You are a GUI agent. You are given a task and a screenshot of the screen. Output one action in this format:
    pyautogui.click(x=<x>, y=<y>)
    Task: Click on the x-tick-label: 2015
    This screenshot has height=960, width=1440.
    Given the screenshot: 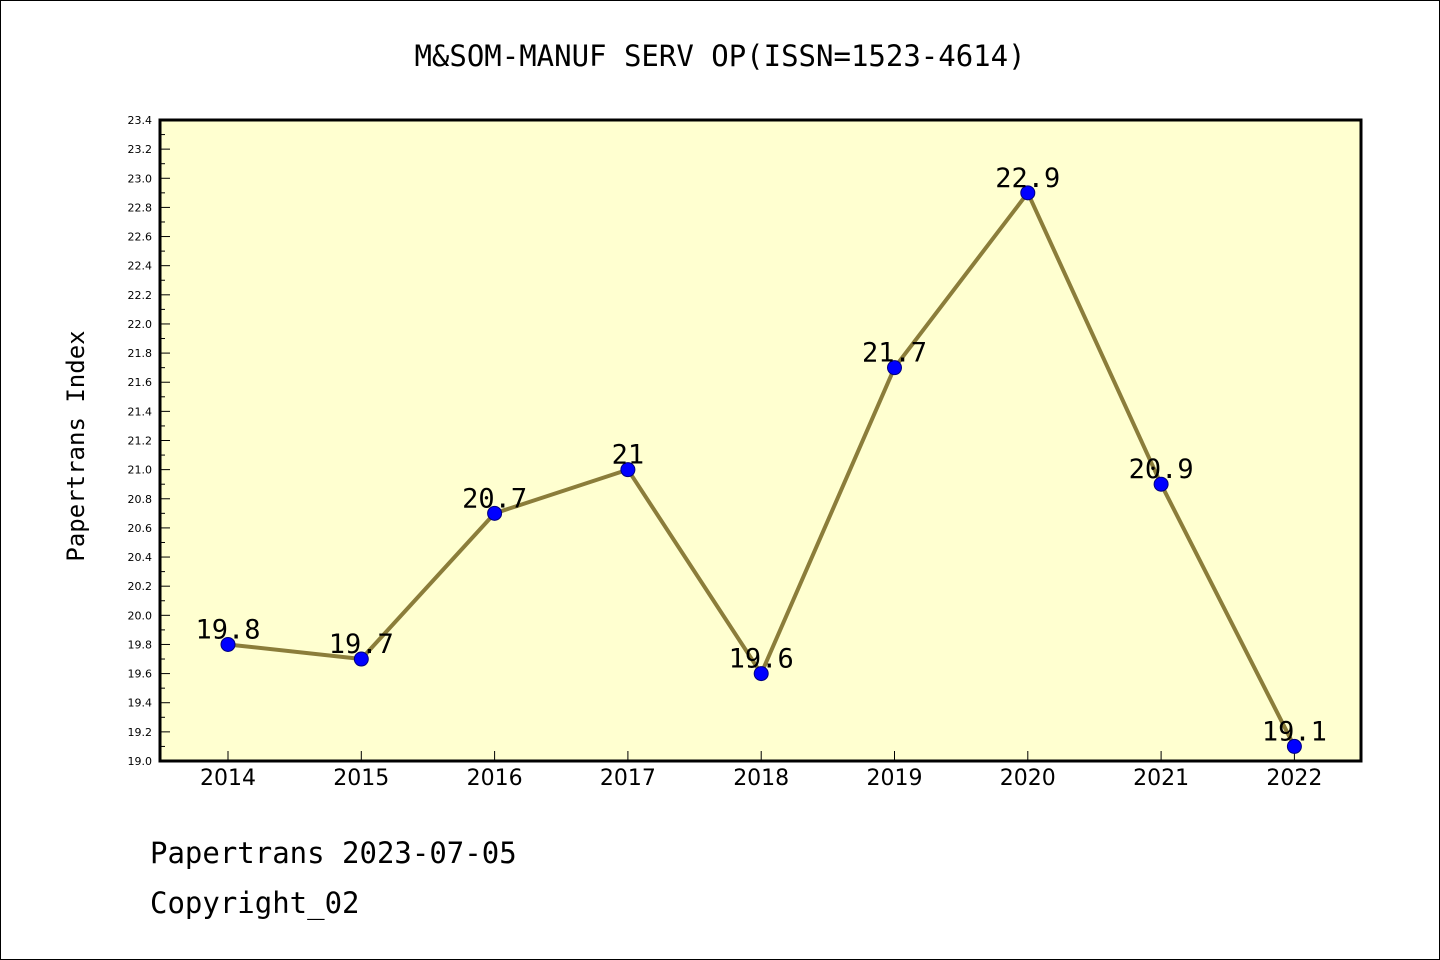 What is the action you would take?
    pyautogui.click(x=361, y=778)
    